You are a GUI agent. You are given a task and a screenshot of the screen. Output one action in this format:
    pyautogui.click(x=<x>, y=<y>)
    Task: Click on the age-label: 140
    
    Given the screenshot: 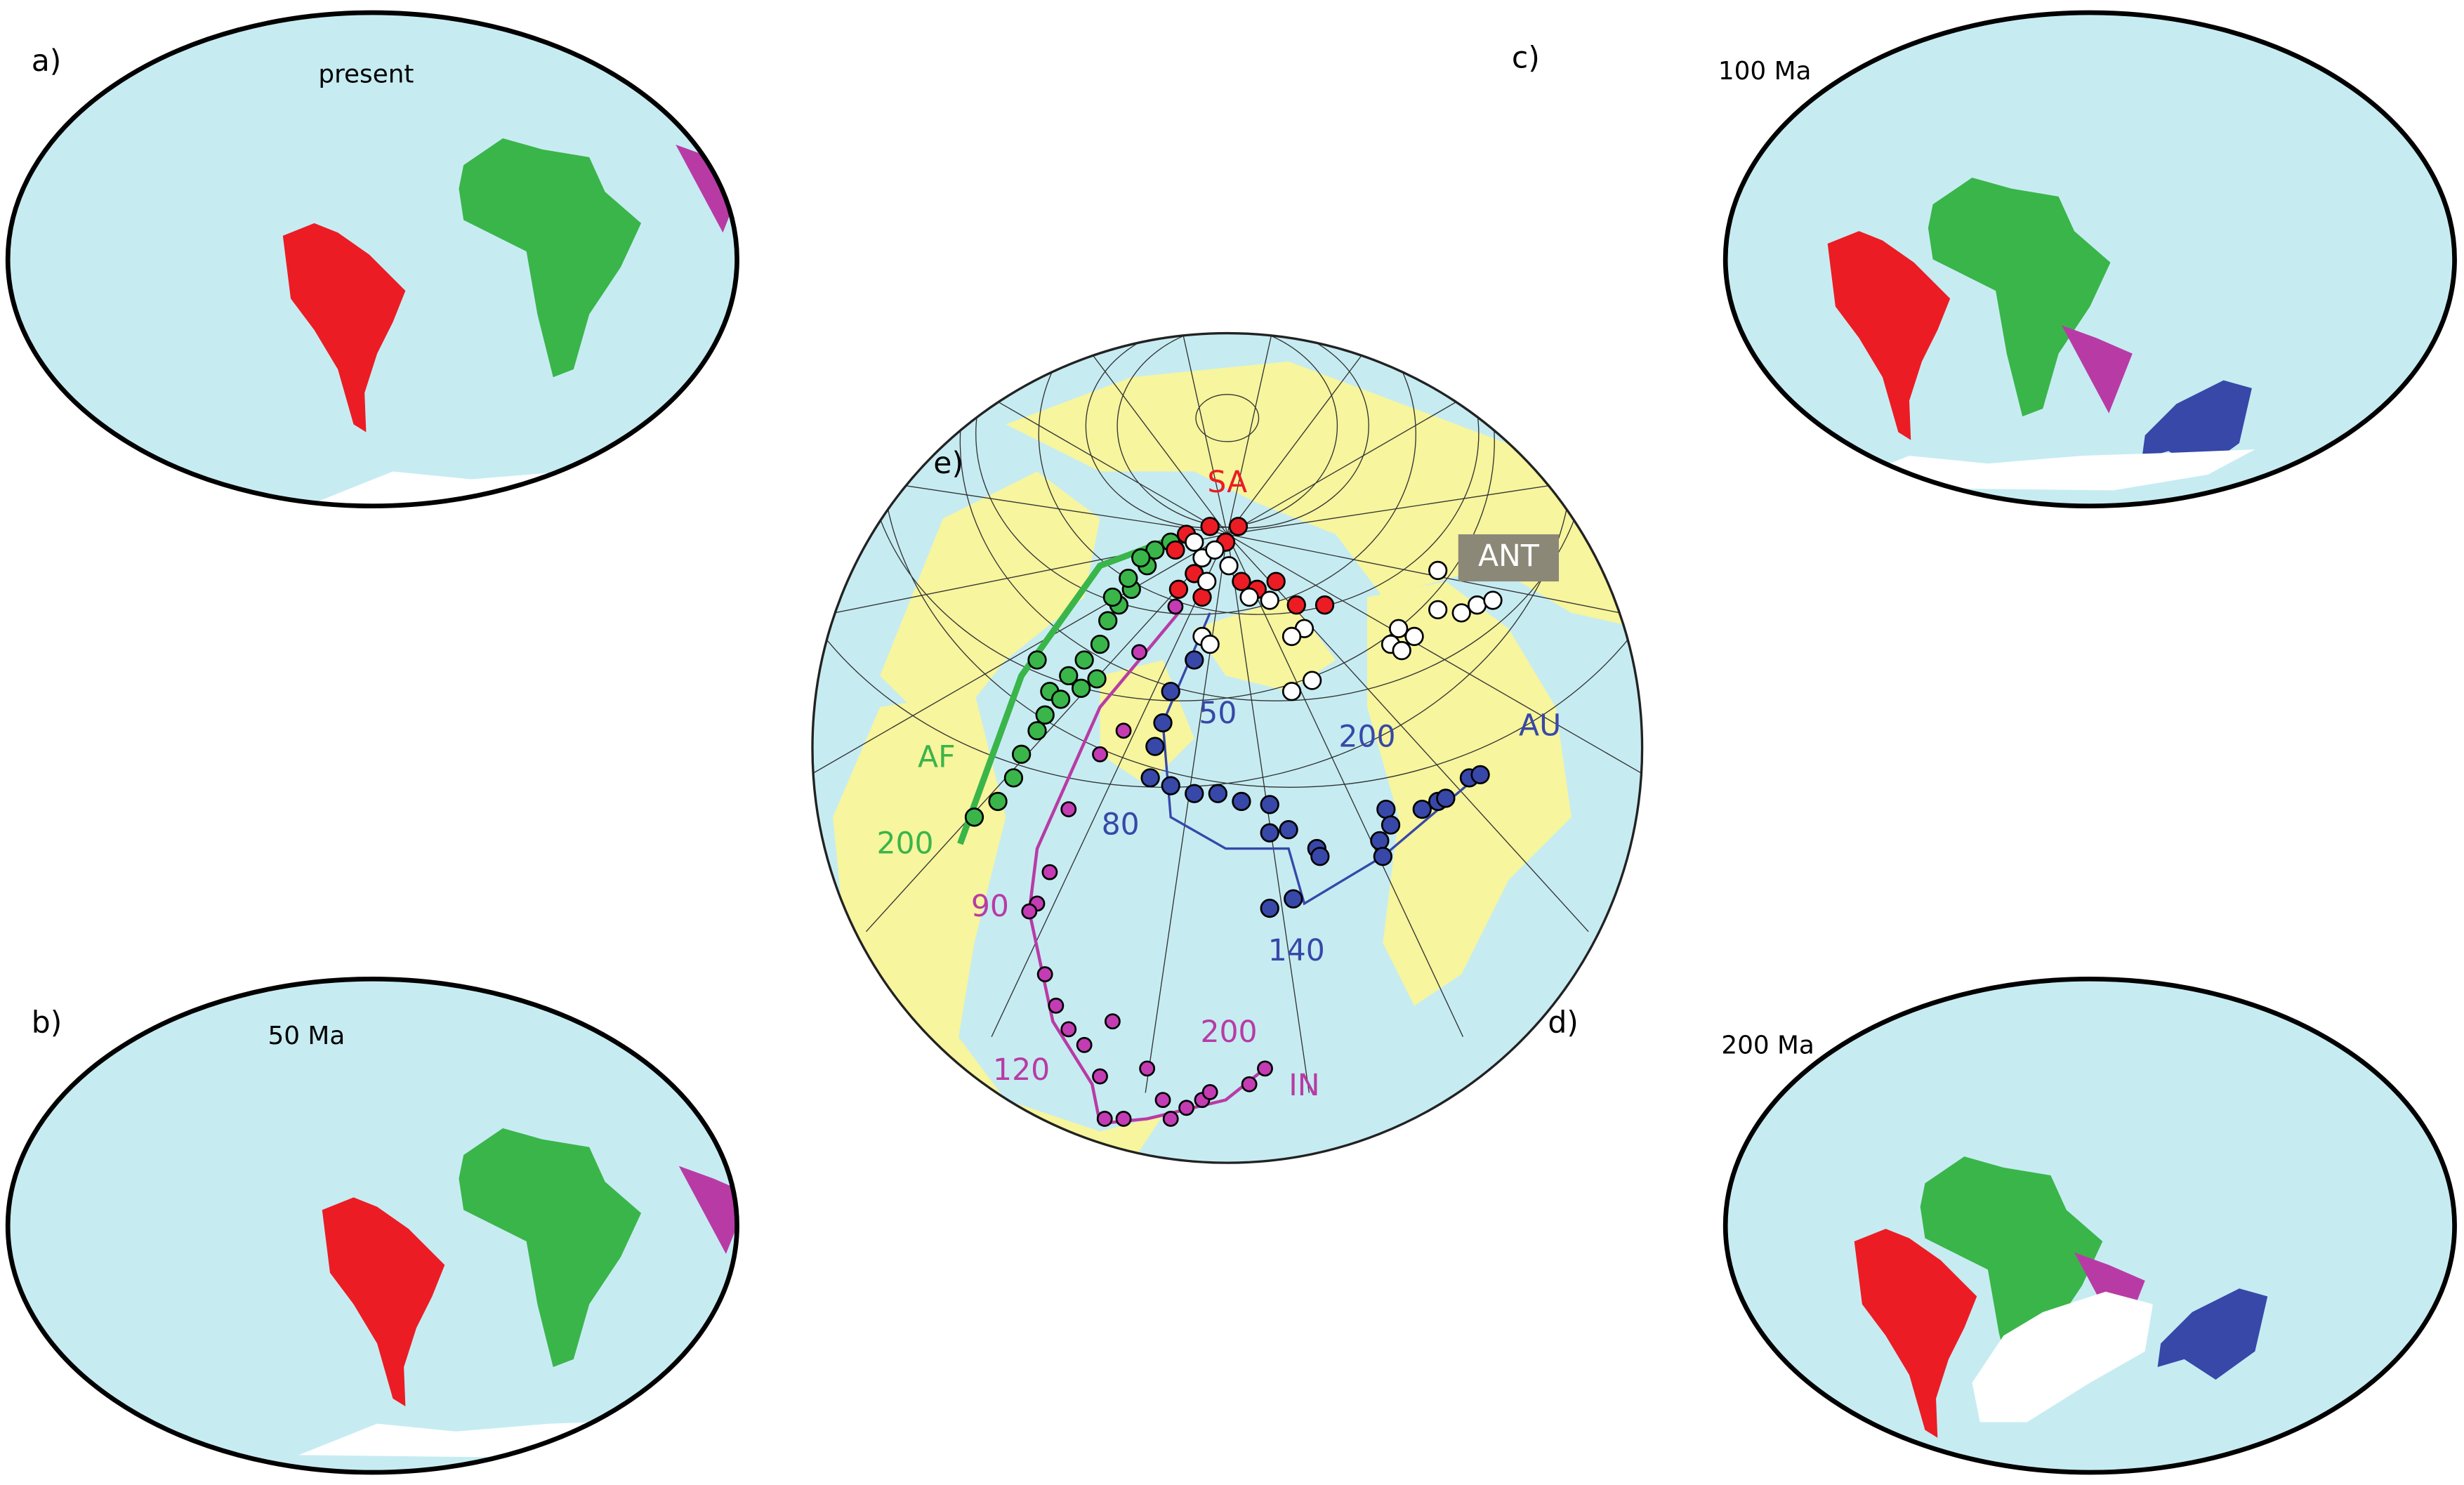 What is the action you would take?
    pyautogui.click(x=1296, y=951)
    